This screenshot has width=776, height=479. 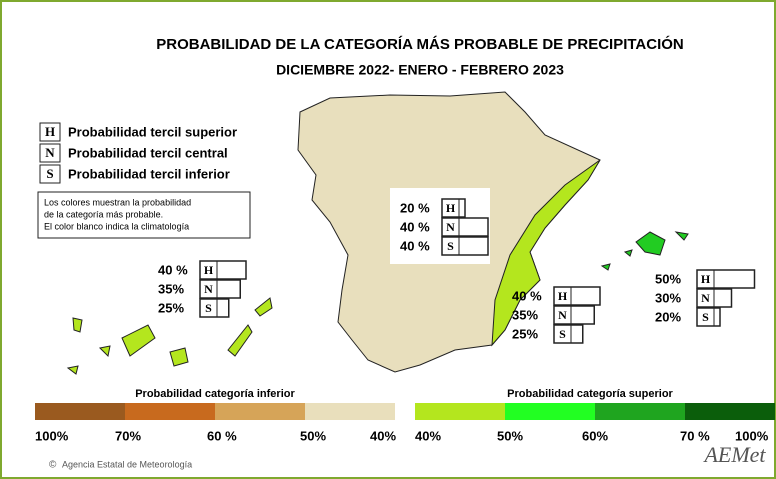 I want to click on scale-label: Probabilidad categoría superior, so click(x=590, y=394).